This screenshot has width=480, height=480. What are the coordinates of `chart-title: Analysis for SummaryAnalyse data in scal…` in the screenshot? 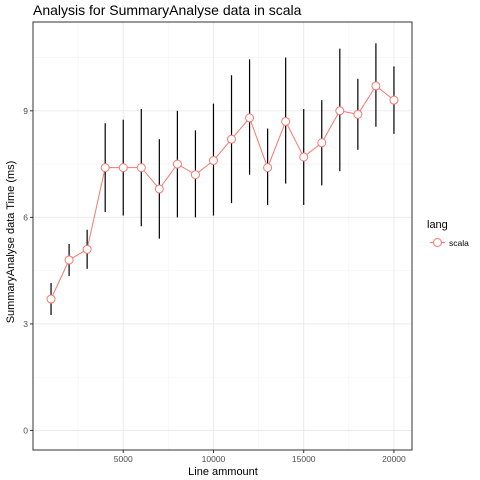 It's located at (167, 10).